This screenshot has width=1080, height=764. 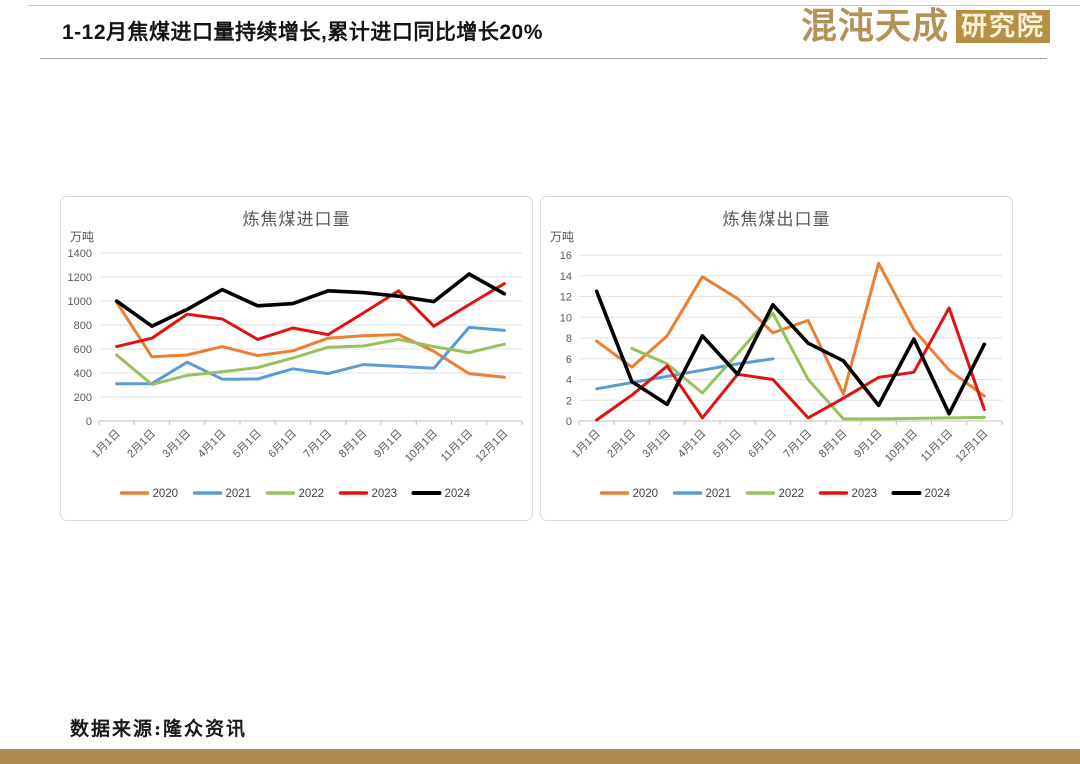 I want to click on series-line-2020, so click(x=310, y=339).